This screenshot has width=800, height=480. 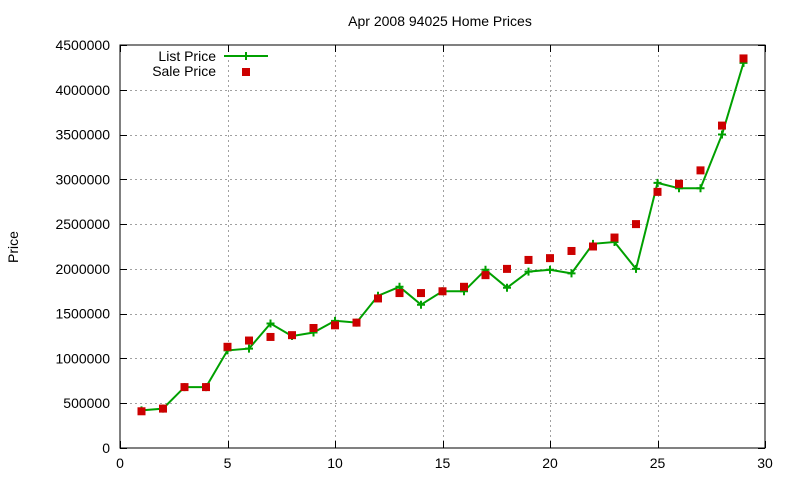 What do you see at coordinates (82, 358) in the screenshot?
I see `y-tick-label: 1000000` at bounding box center [82, 358].